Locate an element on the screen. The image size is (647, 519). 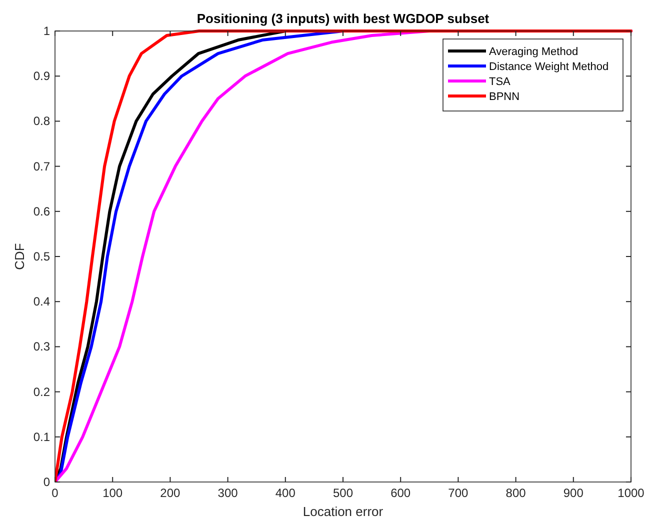
y-tick-label: 1 is located at coordinates (46, 31).